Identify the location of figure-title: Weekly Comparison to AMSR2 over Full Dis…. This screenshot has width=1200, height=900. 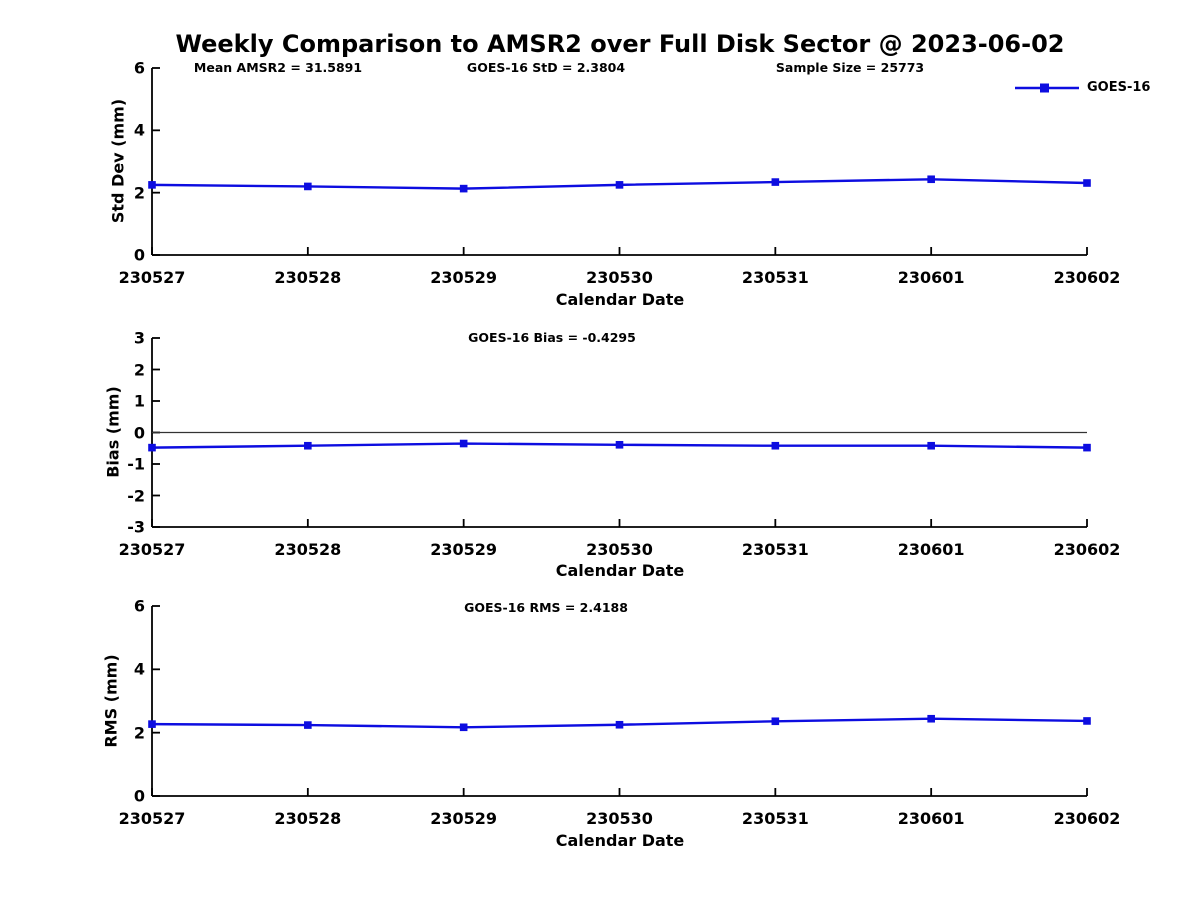
(620, 44).